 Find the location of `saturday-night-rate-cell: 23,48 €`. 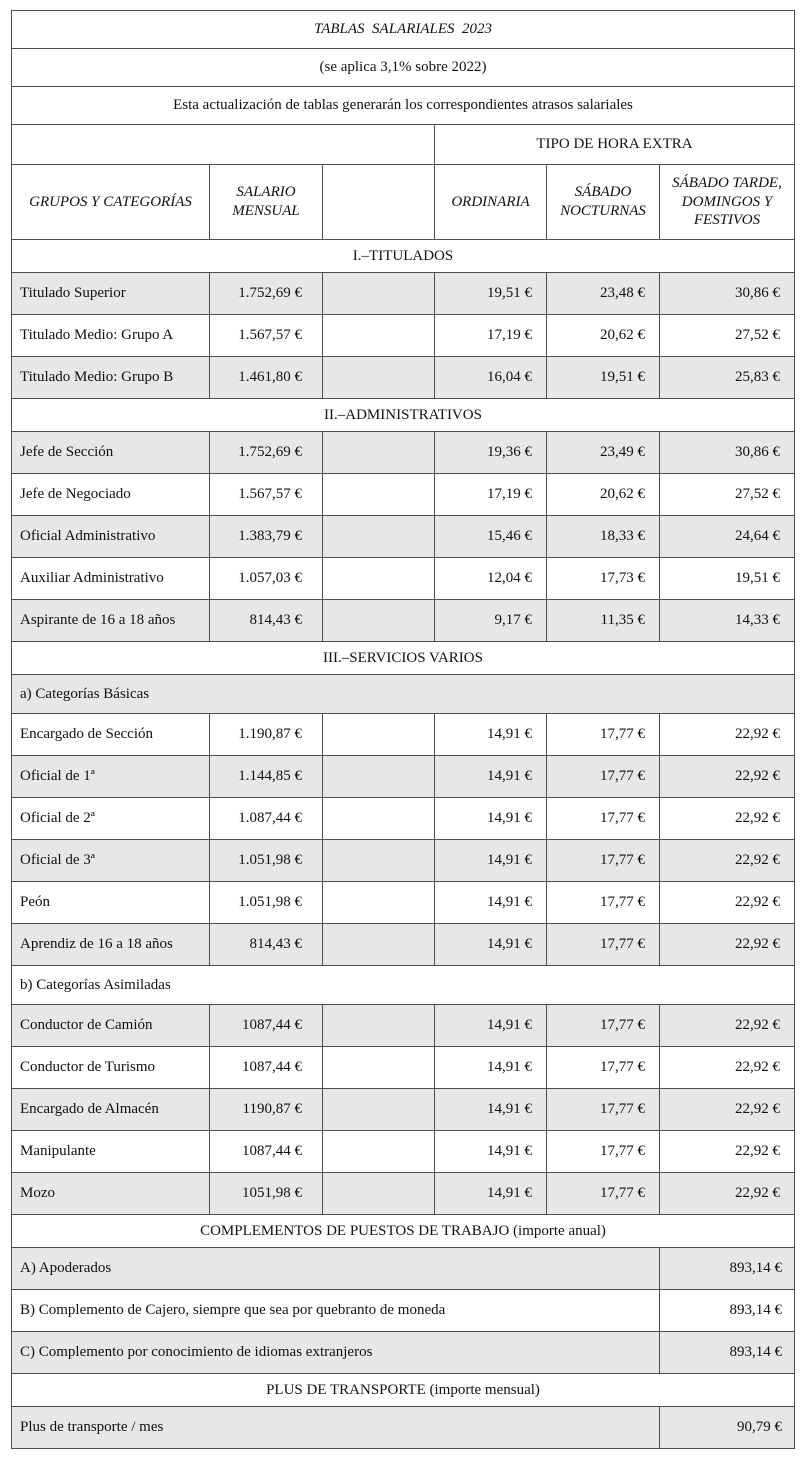

saturday-night-rate-cell: 23,48 € is located at coordinates (603, 293).